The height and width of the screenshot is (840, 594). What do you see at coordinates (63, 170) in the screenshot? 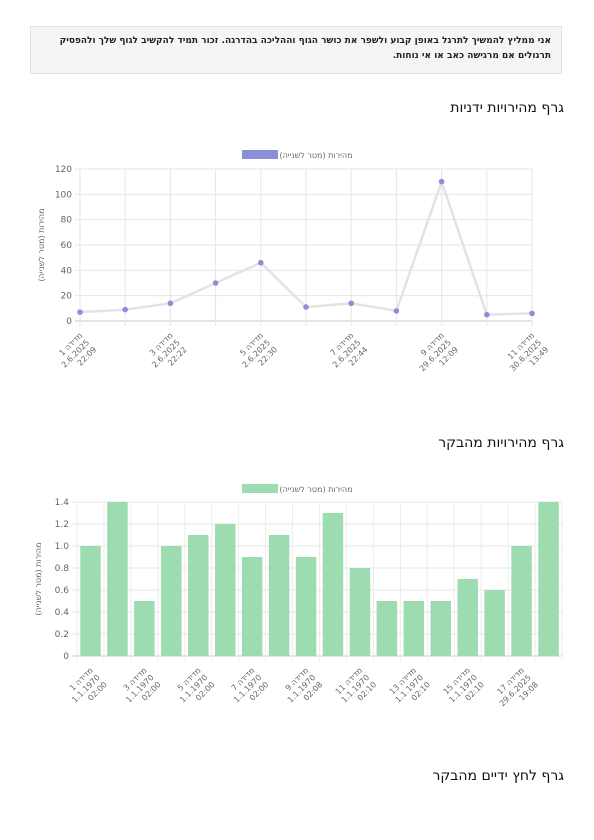
I see `y-tick-label: 120` at bounding box center [63, 170].